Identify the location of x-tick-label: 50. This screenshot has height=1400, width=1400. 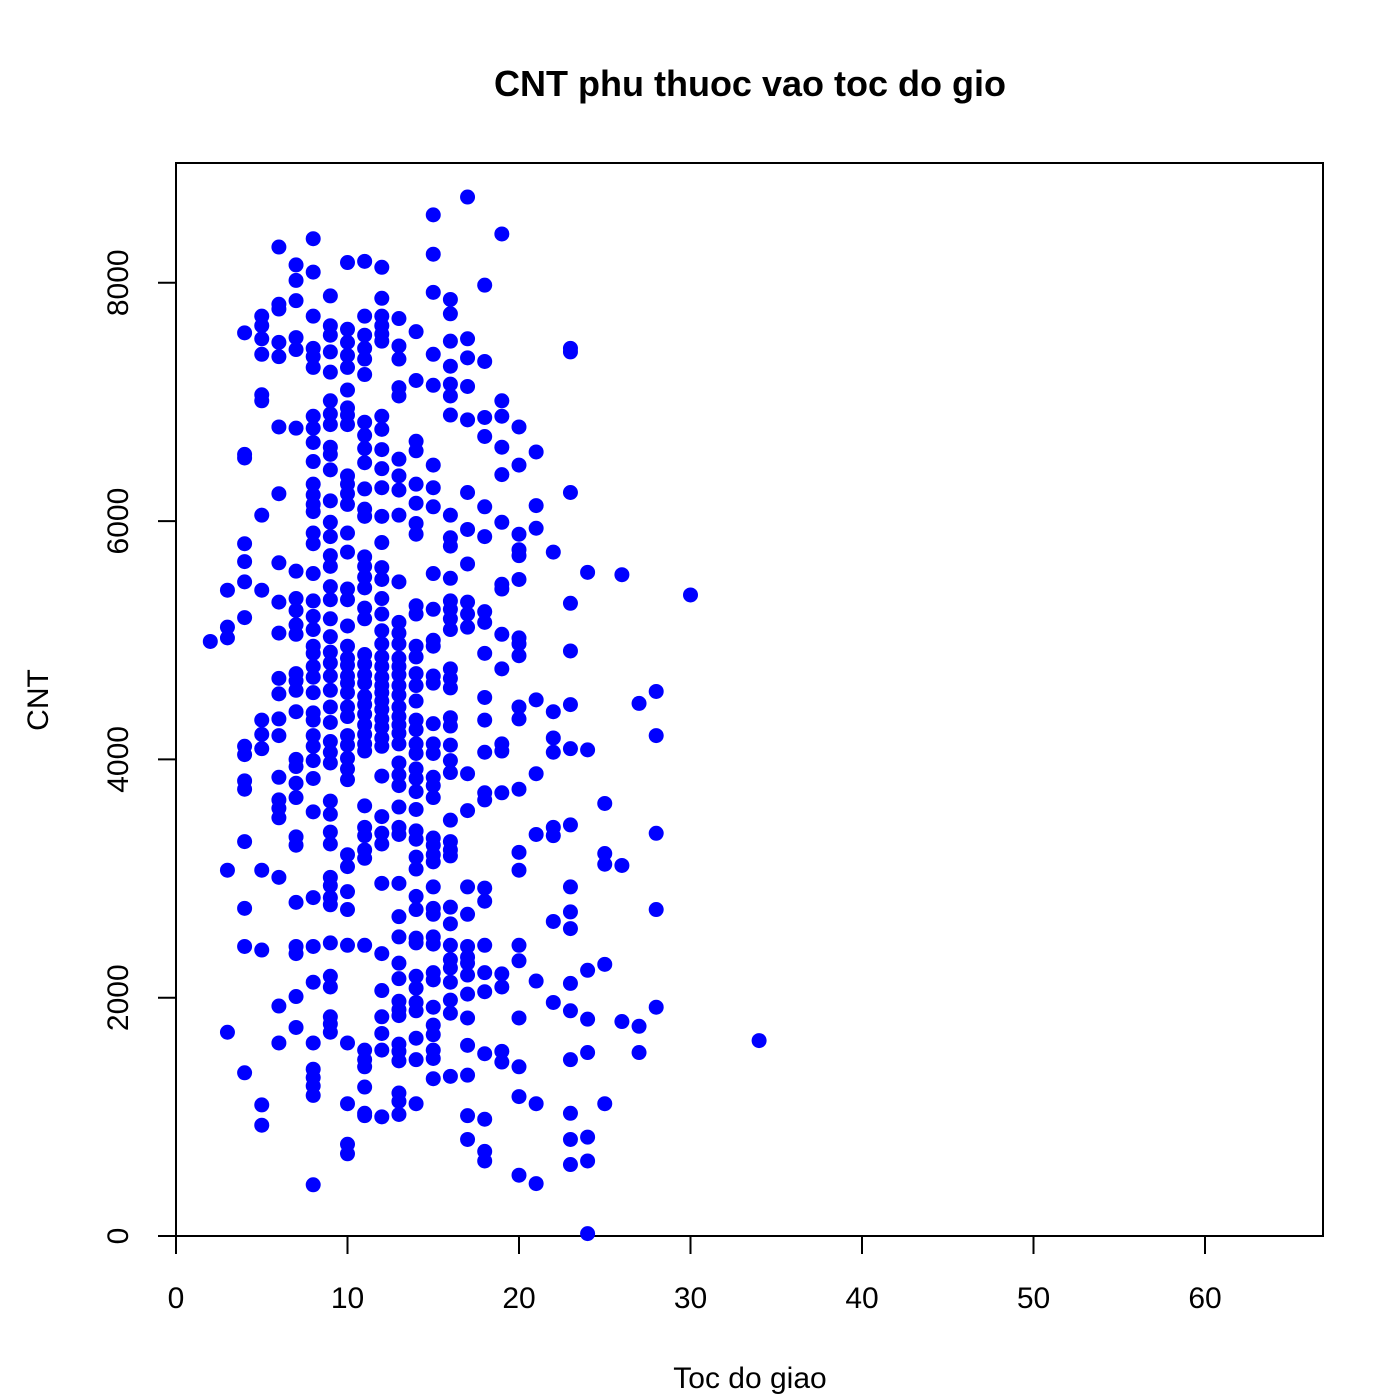
(1033, 1298).